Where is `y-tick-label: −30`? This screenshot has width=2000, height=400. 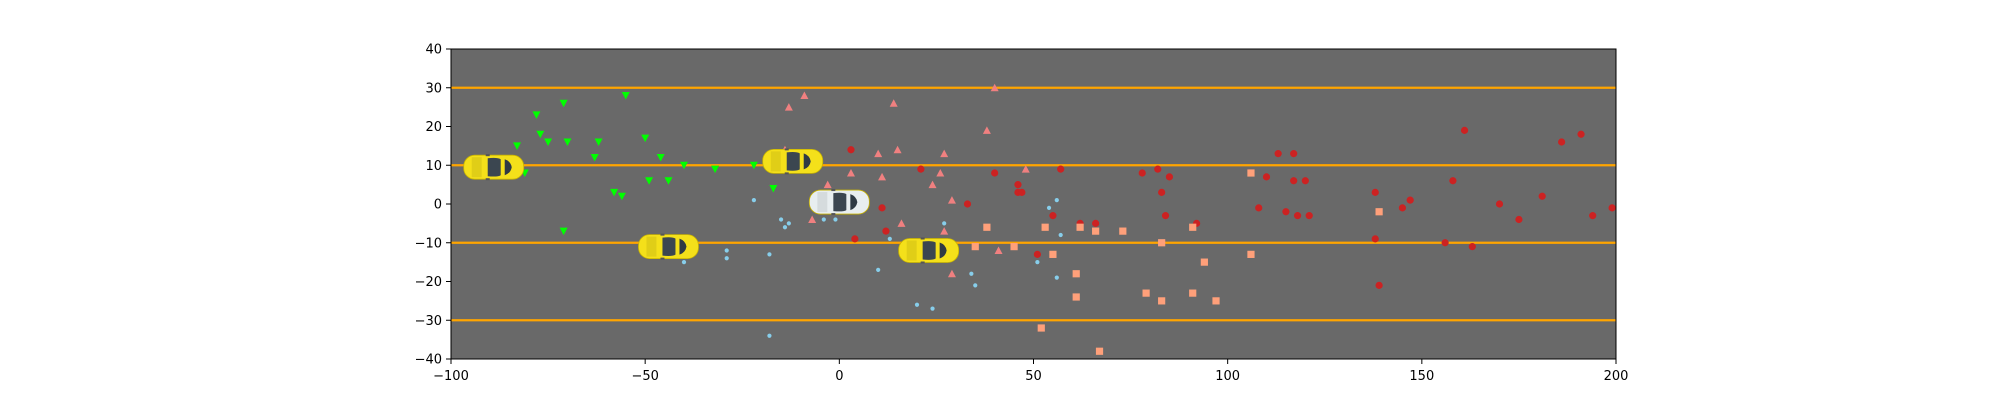
y-tick-label: −30 is located at coordinates (428, 321).